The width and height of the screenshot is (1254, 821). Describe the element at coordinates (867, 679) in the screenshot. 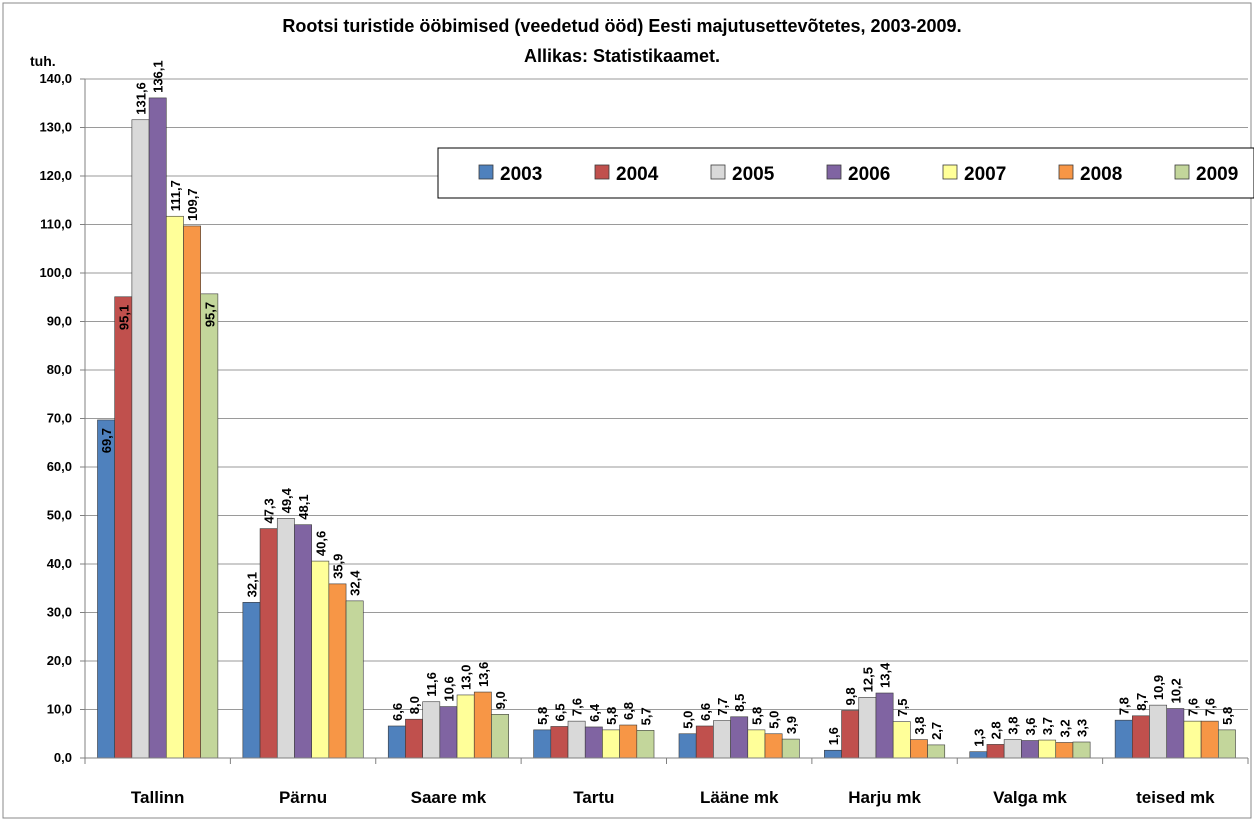

I see `data-label: 12,5` at that location.